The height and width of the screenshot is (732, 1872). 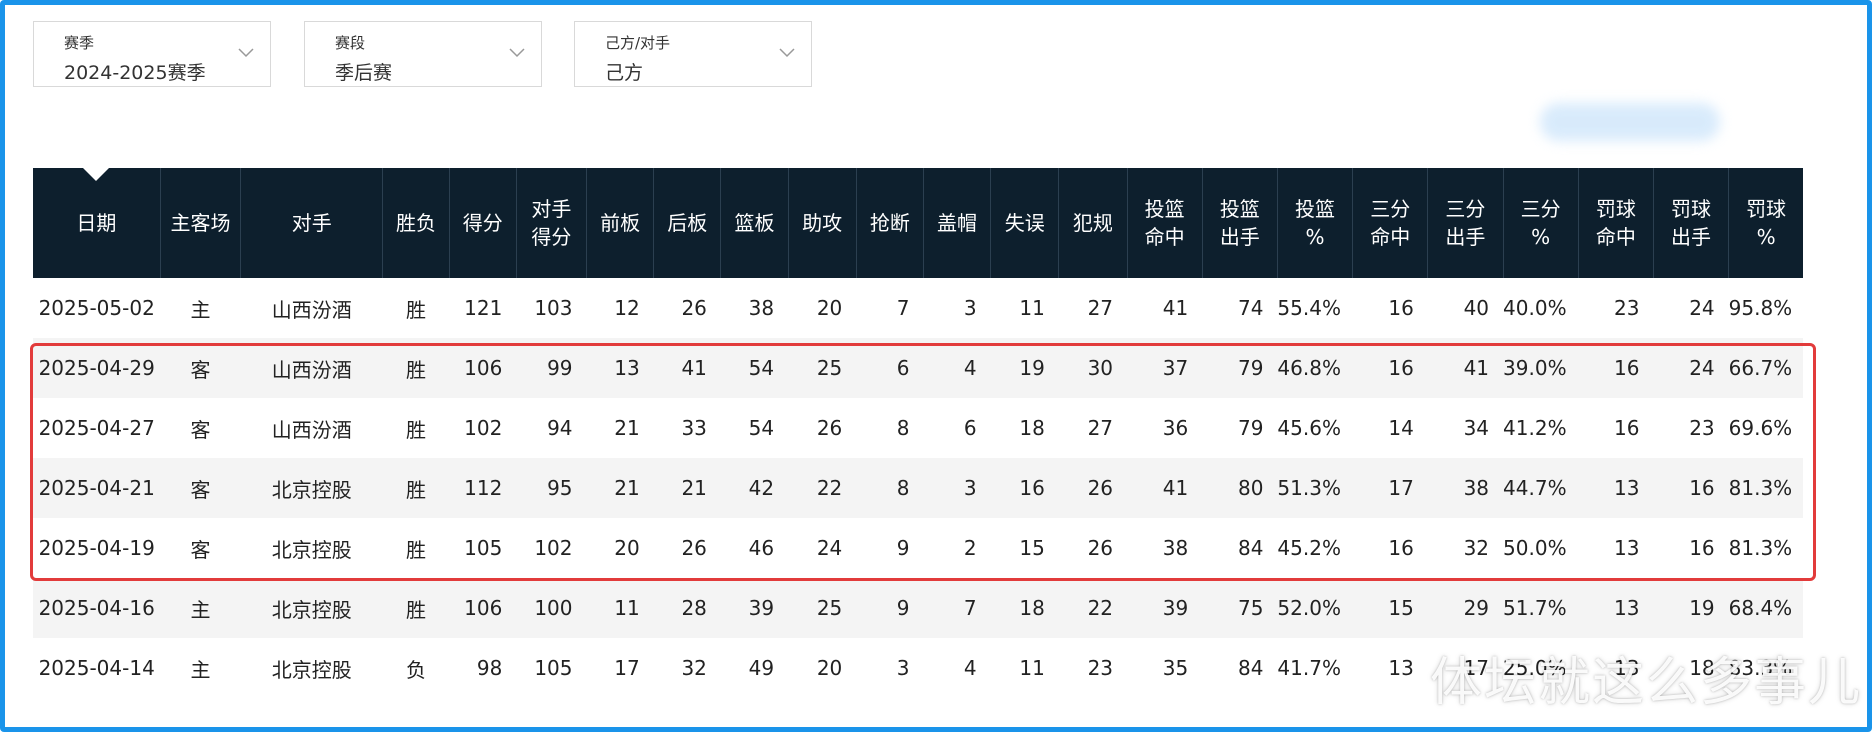 What do you see at coordinates (822, 223) in the screenshot?
I see `column-header: 助攻` at bounding box center [822, 223].